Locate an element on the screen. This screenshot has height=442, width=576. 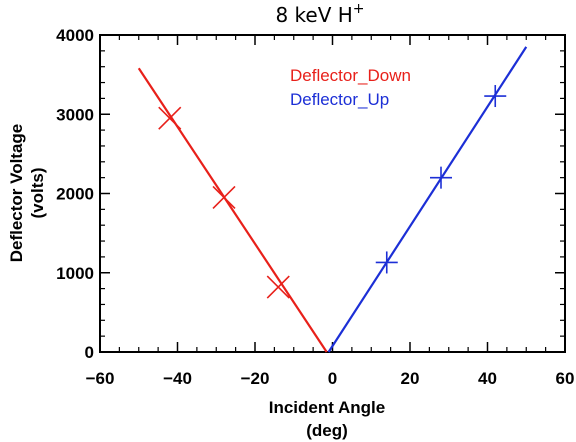
x-tick-label: −60 is located at coordinates (100, 378).